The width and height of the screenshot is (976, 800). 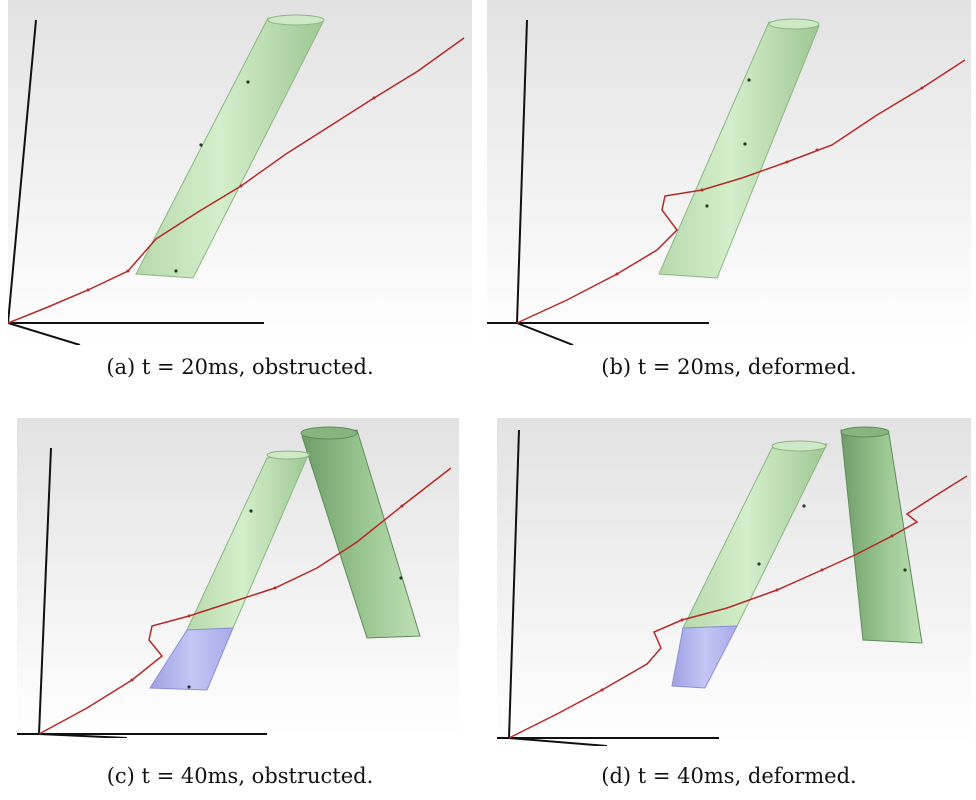 What do you see at coordinates (729, 776) in the screenshot?
I see `caption-d: (d) t = 40ms, deformed.` at bounding box center [729, 776].